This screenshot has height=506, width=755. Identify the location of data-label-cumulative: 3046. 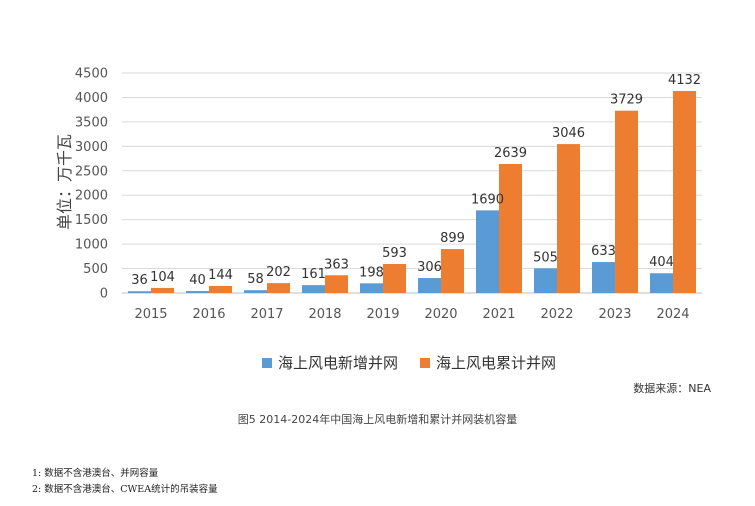
(568, 133).